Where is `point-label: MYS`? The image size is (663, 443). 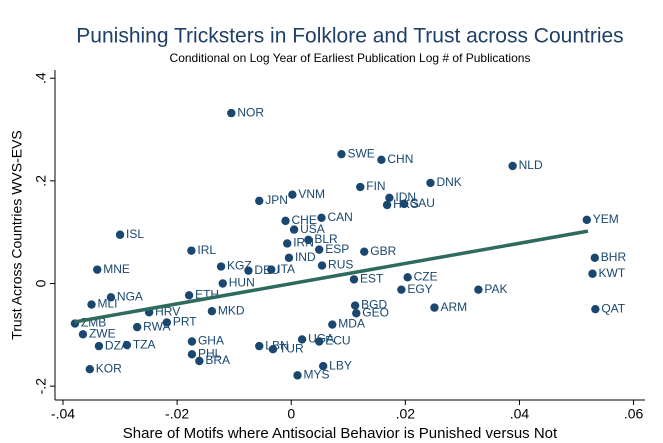 point-label: MYS is located at coordinates (317, 375).